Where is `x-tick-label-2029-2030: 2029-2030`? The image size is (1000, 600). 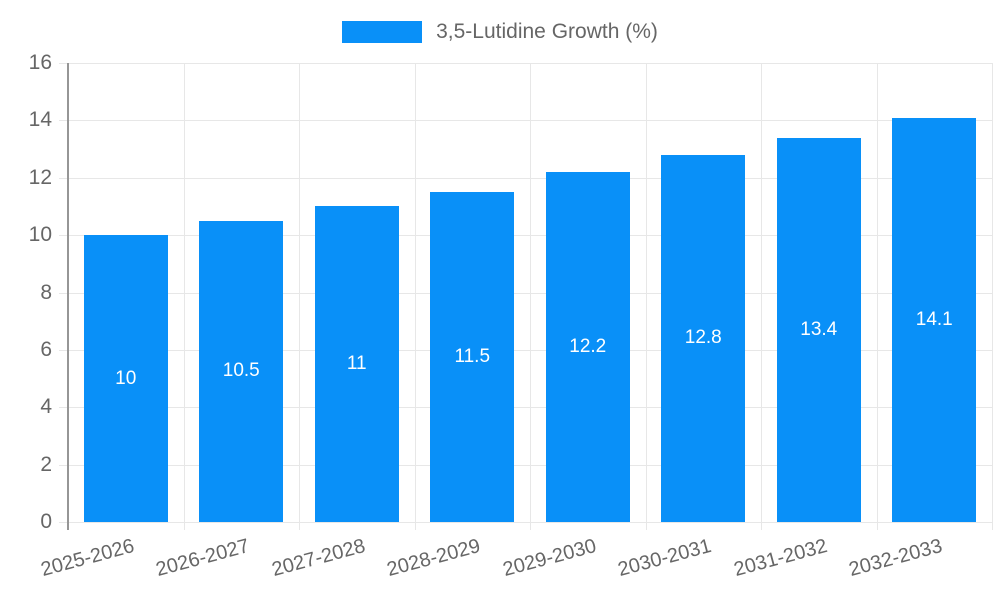
x-tick-label-2029-2030: 2029-2030 is located at coordinates (549, 558).